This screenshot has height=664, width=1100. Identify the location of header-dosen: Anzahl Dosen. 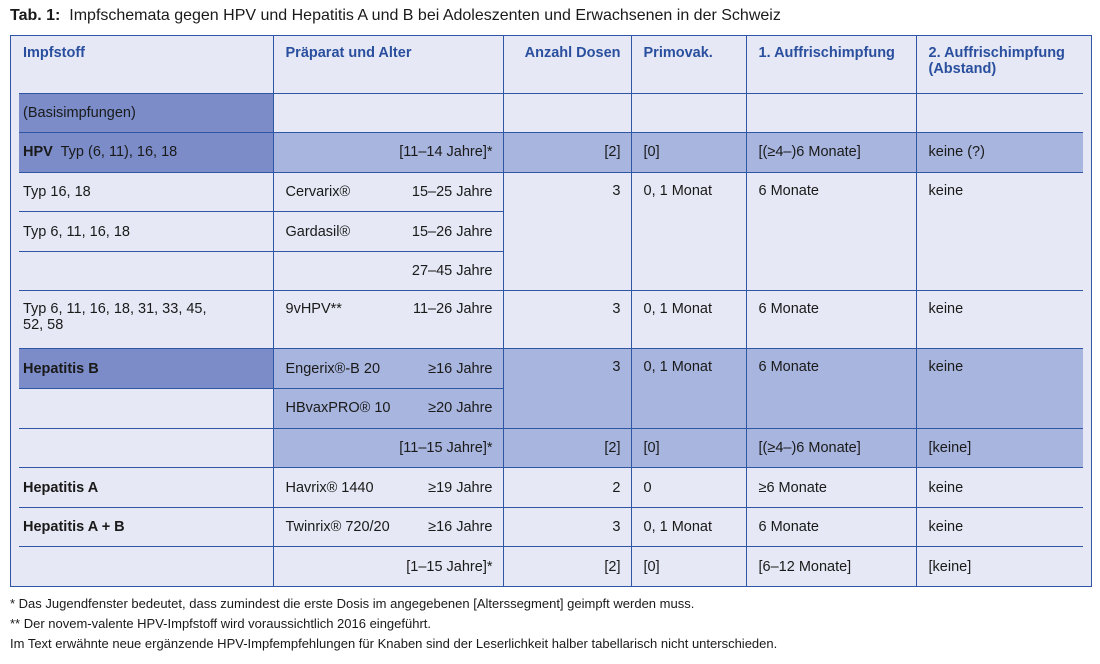
(566, 65).